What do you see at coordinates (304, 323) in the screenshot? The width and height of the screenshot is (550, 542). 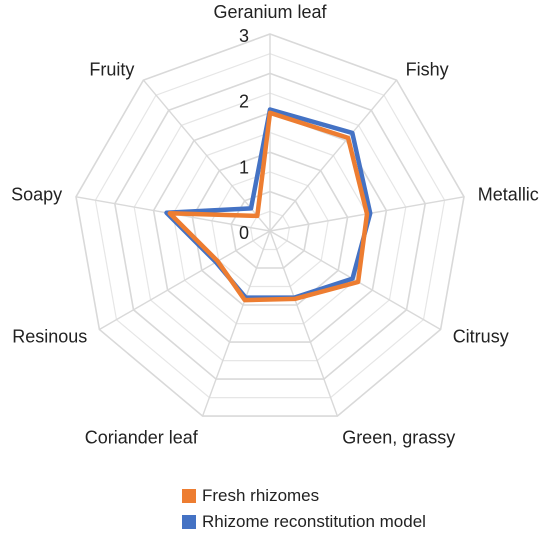 I see `grid-spoke-green-grassy` at bounding box center [304, 323].